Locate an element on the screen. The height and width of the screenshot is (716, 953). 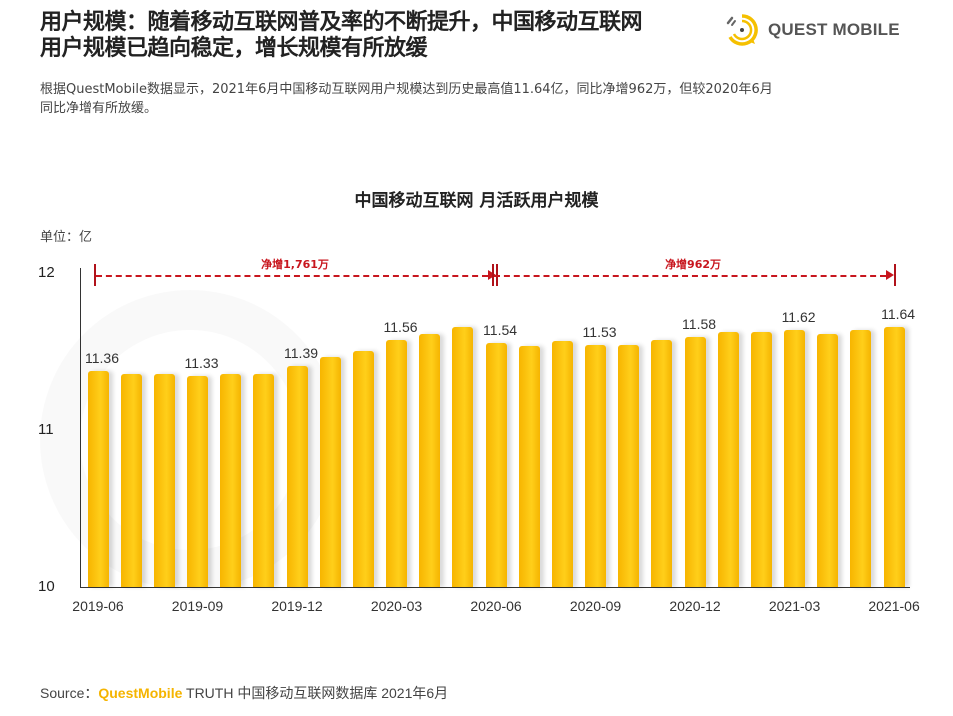
source-brand: QuestMobile is located at coordinates (140, 693).